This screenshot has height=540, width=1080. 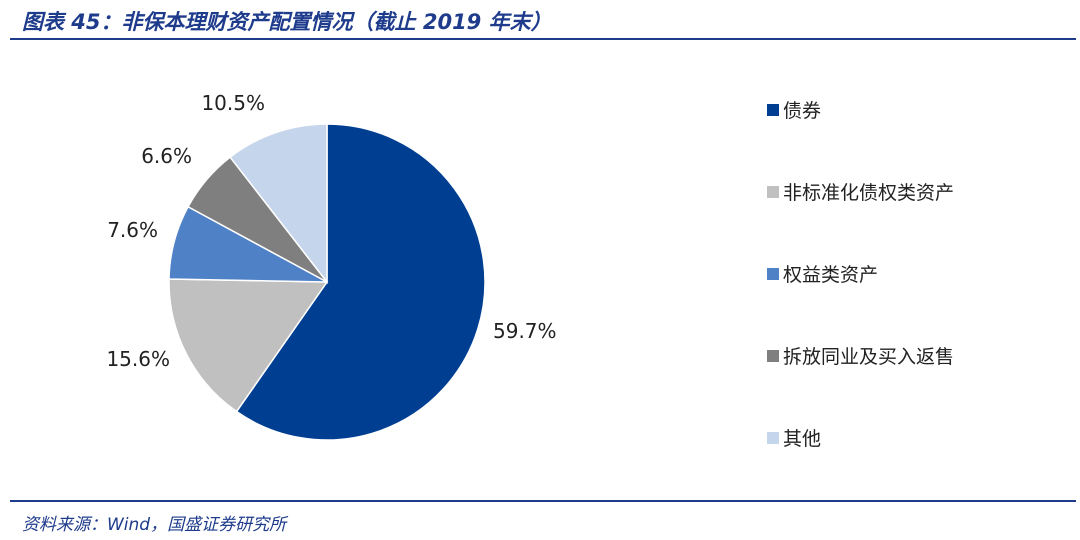 What do you see at coordinates (287, 22) in the screenshot?
I see `chart-title: 图表 45：非保本理财资产配置情况（截止 2019 年末）` at bounding box center [287, 22].